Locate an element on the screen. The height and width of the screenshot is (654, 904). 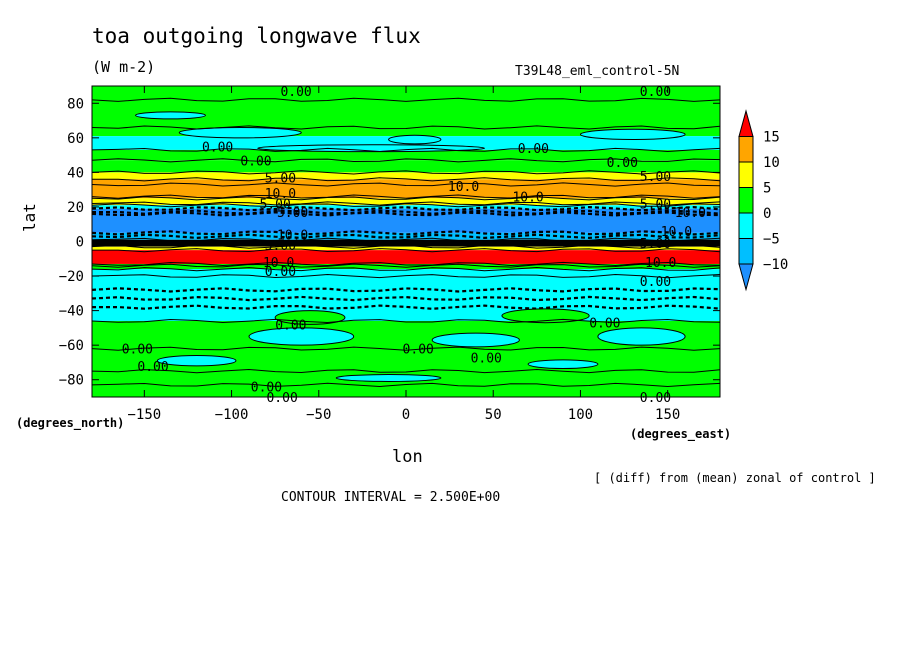
colorbar-tick-label: −5 is located at coordinates (771, 240).